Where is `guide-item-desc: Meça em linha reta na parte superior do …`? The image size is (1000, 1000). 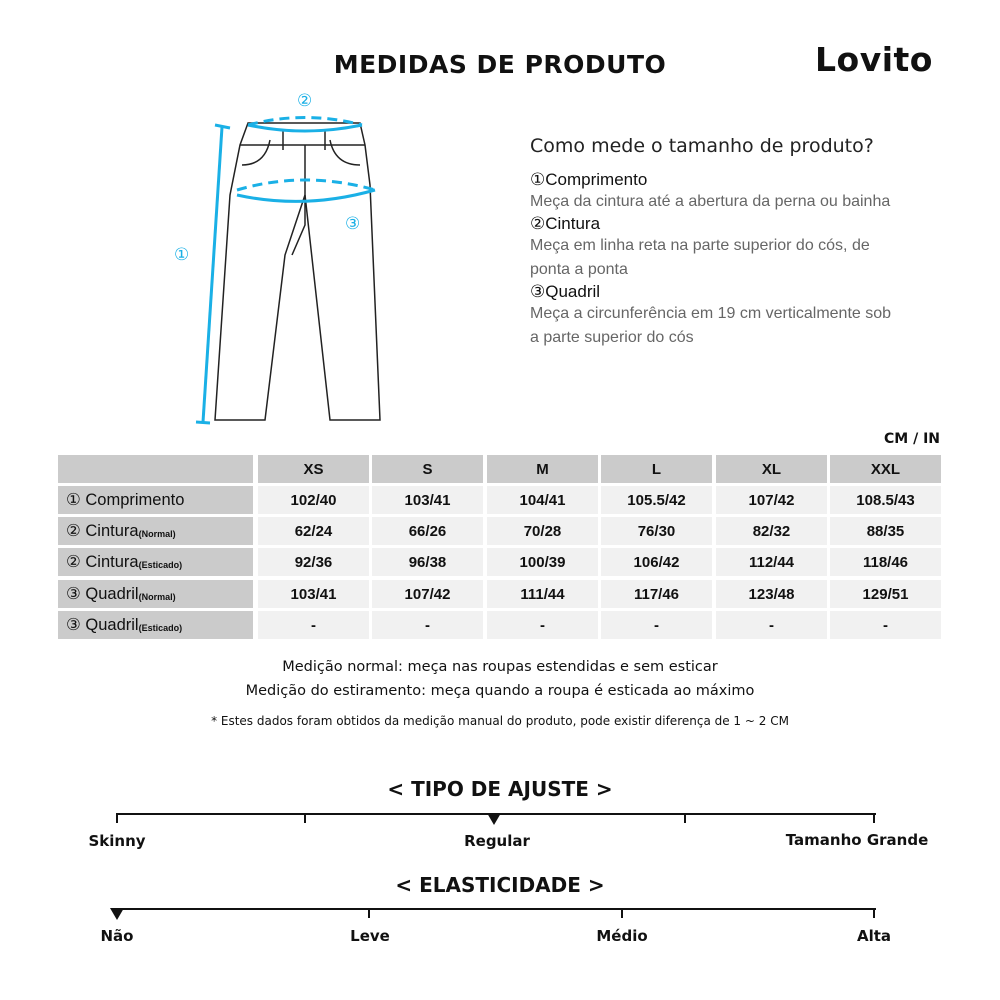 guide-item-desc: Meça em linha reta na parte superior do … is located at coordinates (700, 257).